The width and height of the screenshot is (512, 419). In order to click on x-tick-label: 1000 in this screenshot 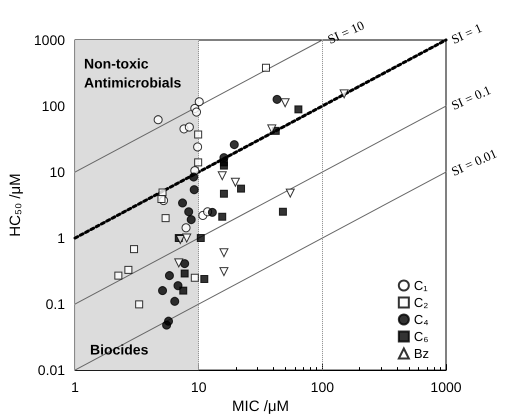, I will do `click(446, 387)`.